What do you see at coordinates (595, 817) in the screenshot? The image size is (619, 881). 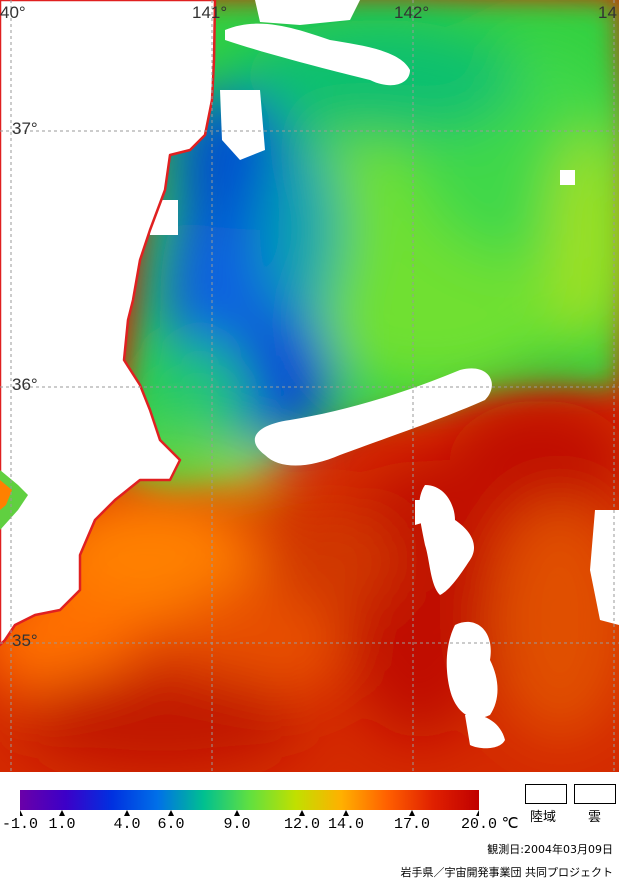 I see `cloud-legend-label: 雲` at bounding box center [595, 817].